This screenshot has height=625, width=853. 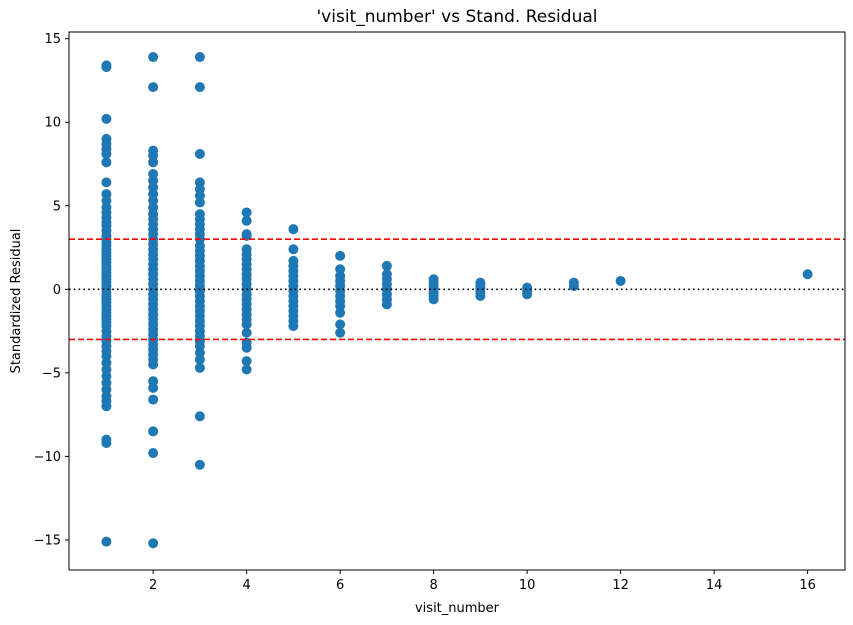 I want to click on x-tick-label: 12, so click(x=620, y=585).